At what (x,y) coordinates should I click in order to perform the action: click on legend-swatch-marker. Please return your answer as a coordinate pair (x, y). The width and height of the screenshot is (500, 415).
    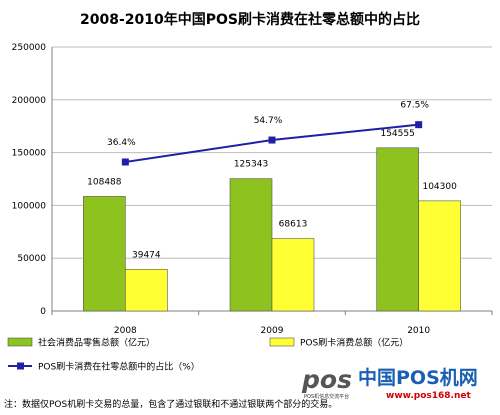
    Looking at the image, I should click on (20, 366).